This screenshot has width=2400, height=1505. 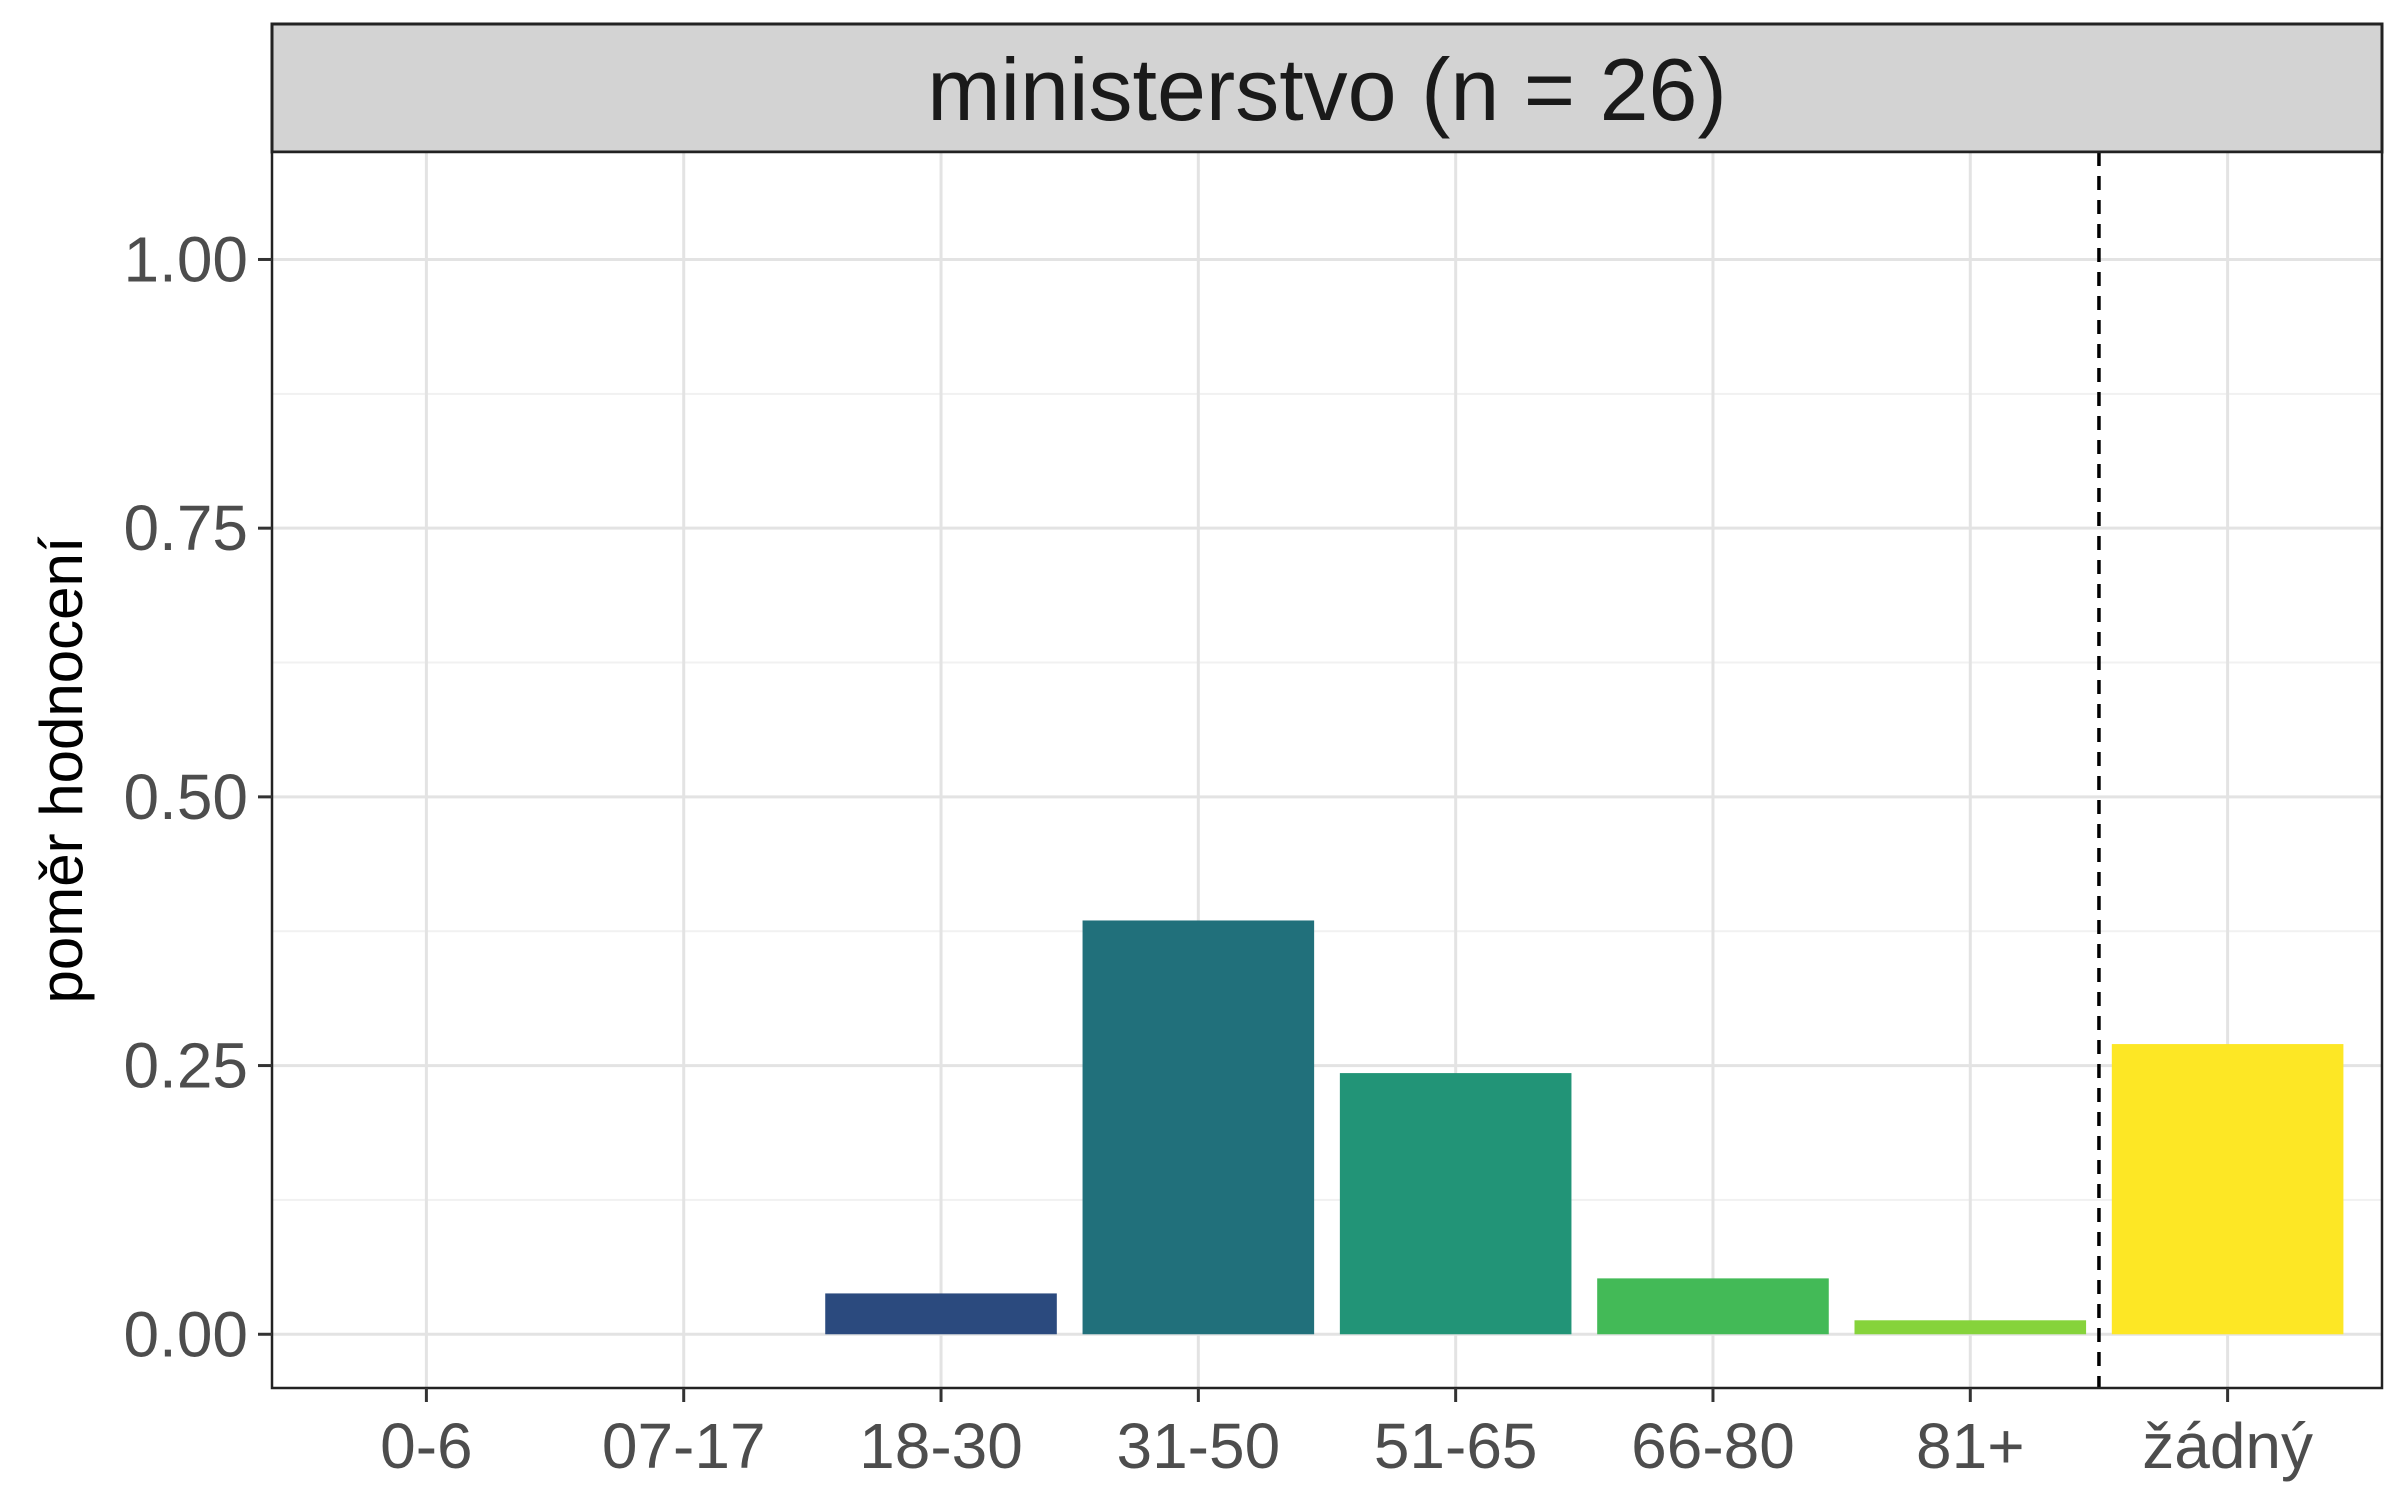 What do you see at coordinates (61, 769) in the screenshot?
I see `y-axis-label: poměr hodnocení` at bounding box center [61, 769].